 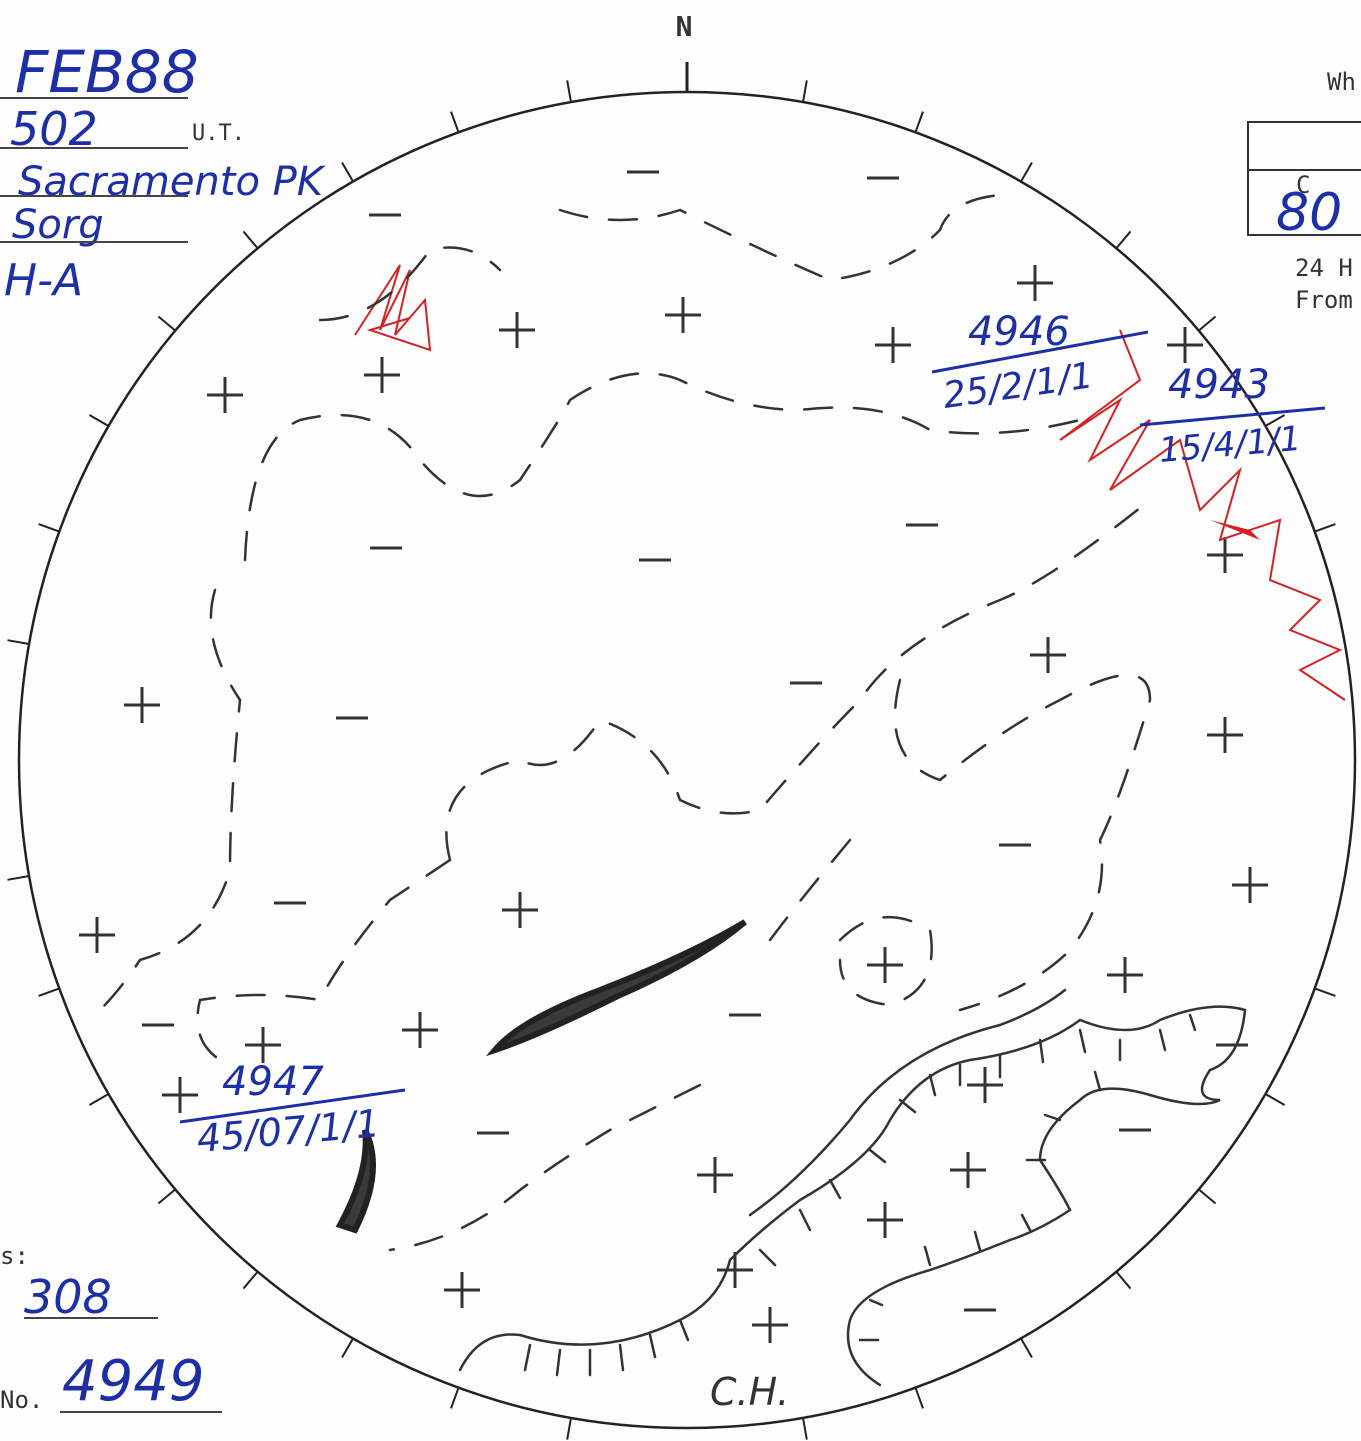 I want to click on observatory: Sacramento PK, so click(x=172, y=182).